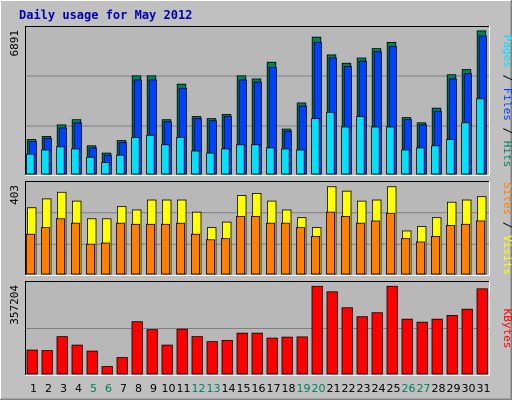 Image resolution: width=512 pixels, height=400 pixels. What do you see at coordinates (334, 388) in the screenshot?
I see `x-tick-label-21: 21` at bounding box center [334, 388].